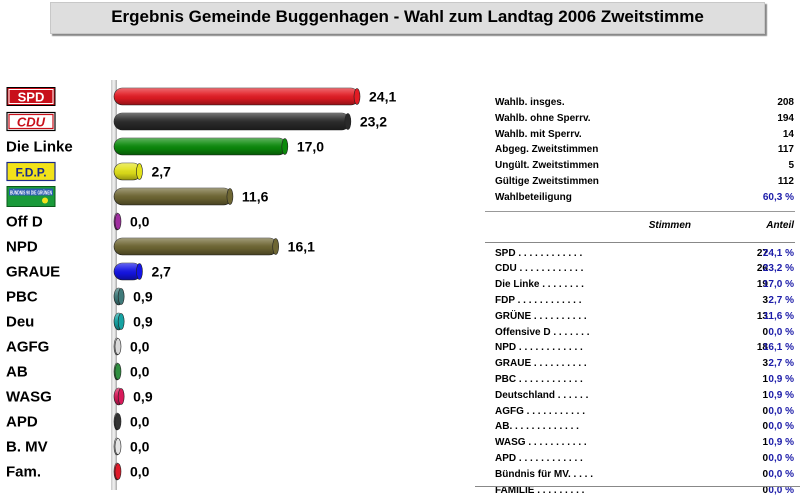  What do you see at coordinates (762, 269) in the screenshot?
I see `result-row-value: 26` at bounding box center [762, 269].